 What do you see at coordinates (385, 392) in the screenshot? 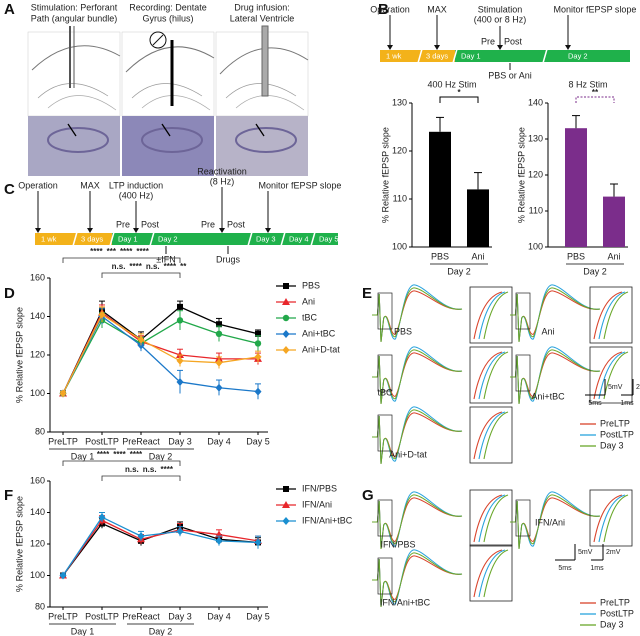
I see `trace-label: tBC` at bounding box center [385, 392].